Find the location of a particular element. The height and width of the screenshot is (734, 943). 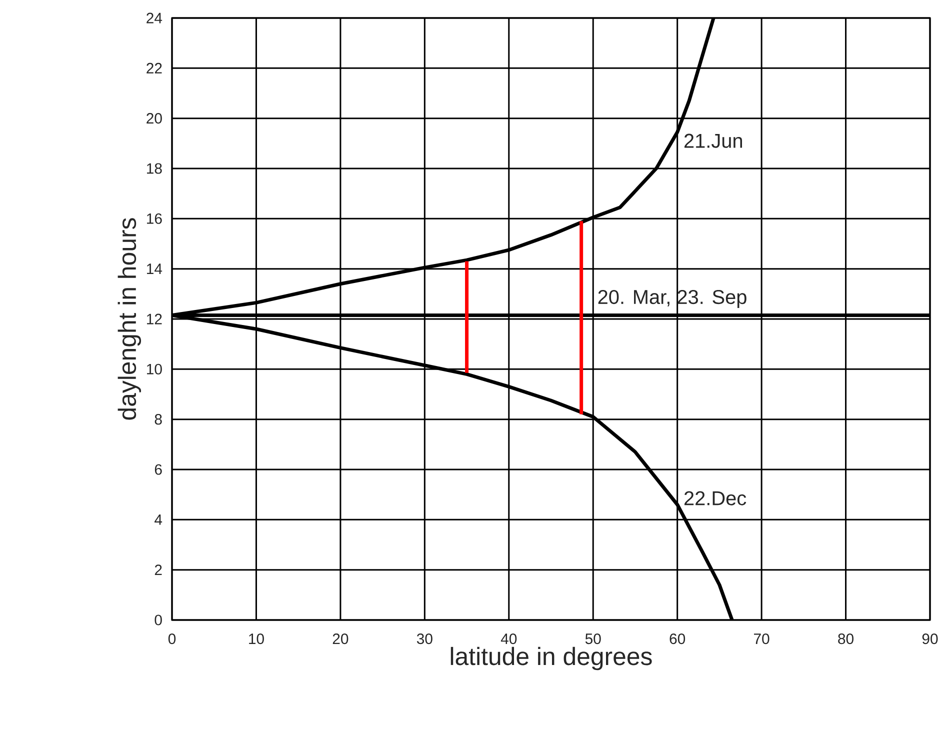

x-axis-title: latitude in degrees is located at coordinates (551, 658).